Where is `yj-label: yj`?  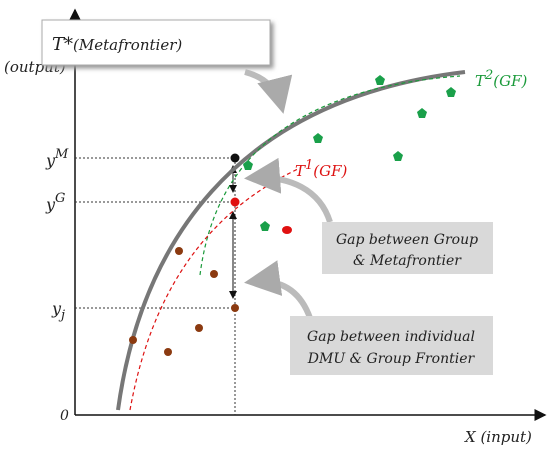 yj-label: yj is located at coordinates (58, 311).